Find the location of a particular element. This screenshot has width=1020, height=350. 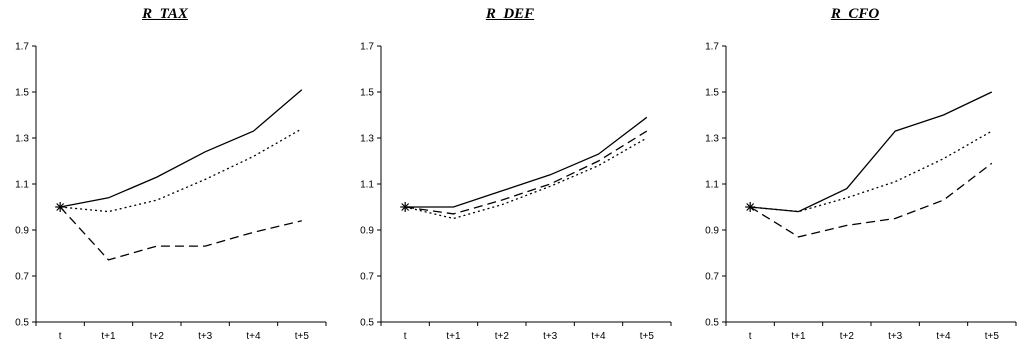

chart-title: R_TAX is located at coordinates (165, 14).